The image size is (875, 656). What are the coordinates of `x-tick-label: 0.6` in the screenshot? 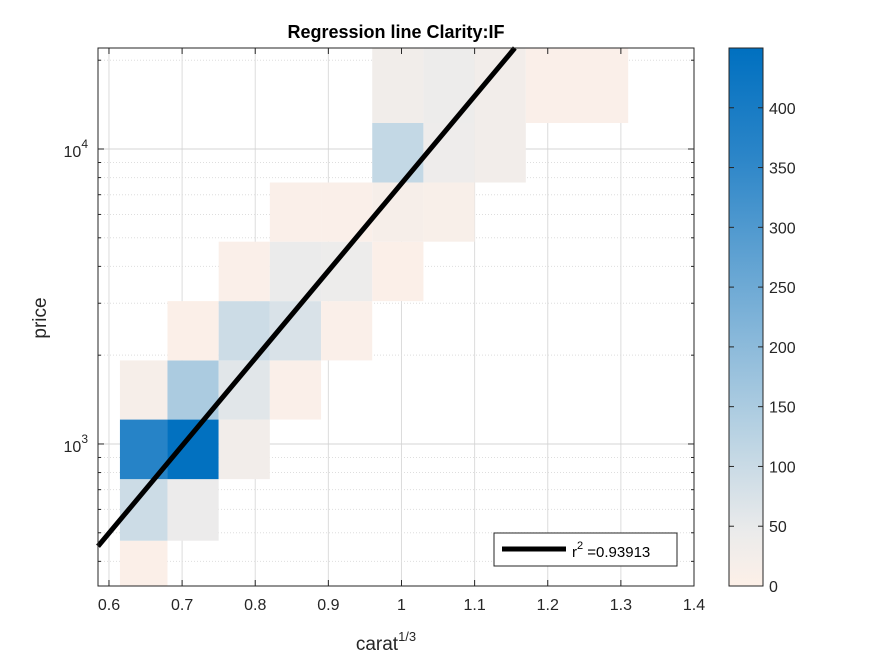 It's located at (109, 605).